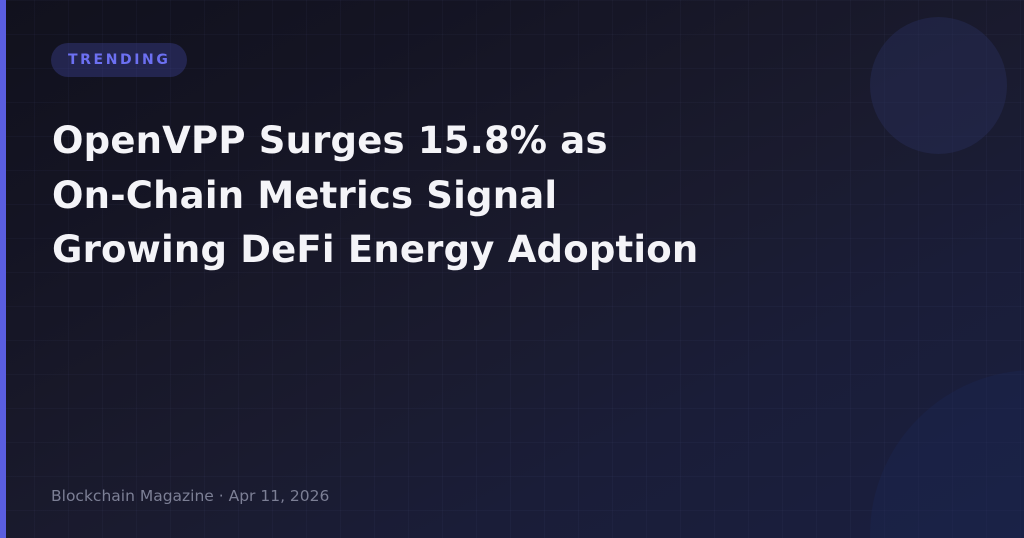  Describe the element at coordinates (3, 269) in the screenshot. I see `accent-bar` at that location.